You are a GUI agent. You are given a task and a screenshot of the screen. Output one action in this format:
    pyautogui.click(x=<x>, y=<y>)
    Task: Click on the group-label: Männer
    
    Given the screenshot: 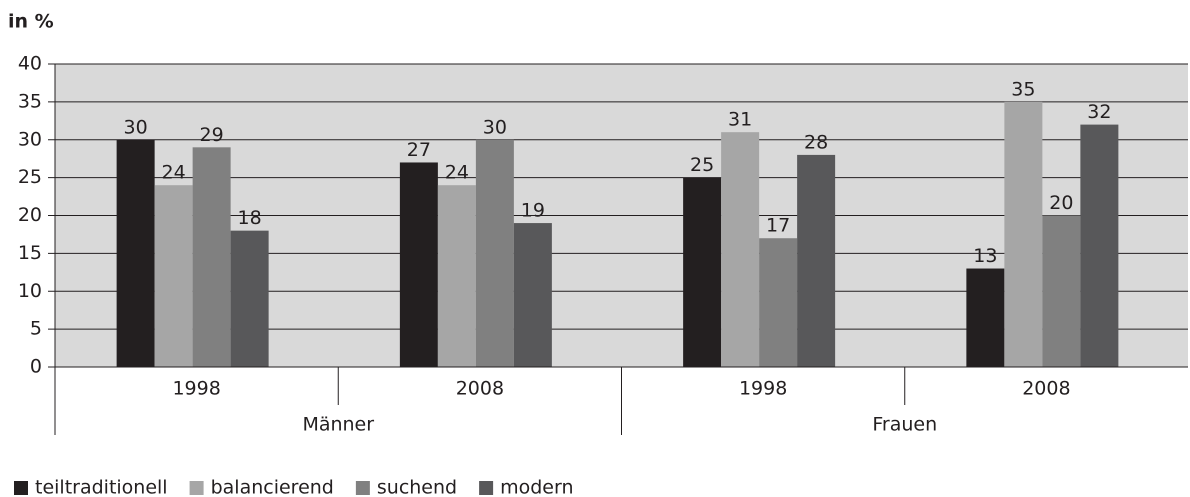 What is the action you would take?
    pyautogui.click(x=338, y=425)
    